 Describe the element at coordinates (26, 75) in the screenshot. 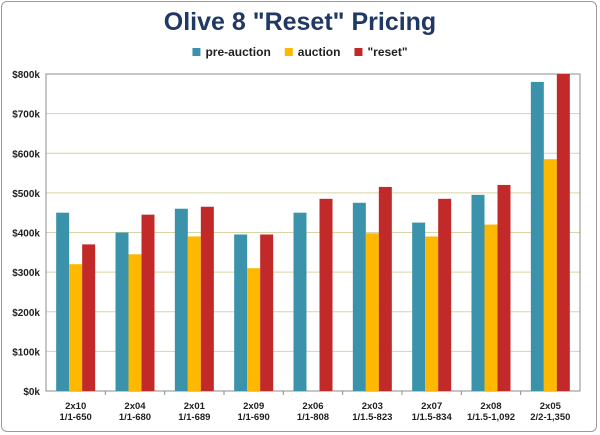

I see `y-tick-label: $800k` at that location.